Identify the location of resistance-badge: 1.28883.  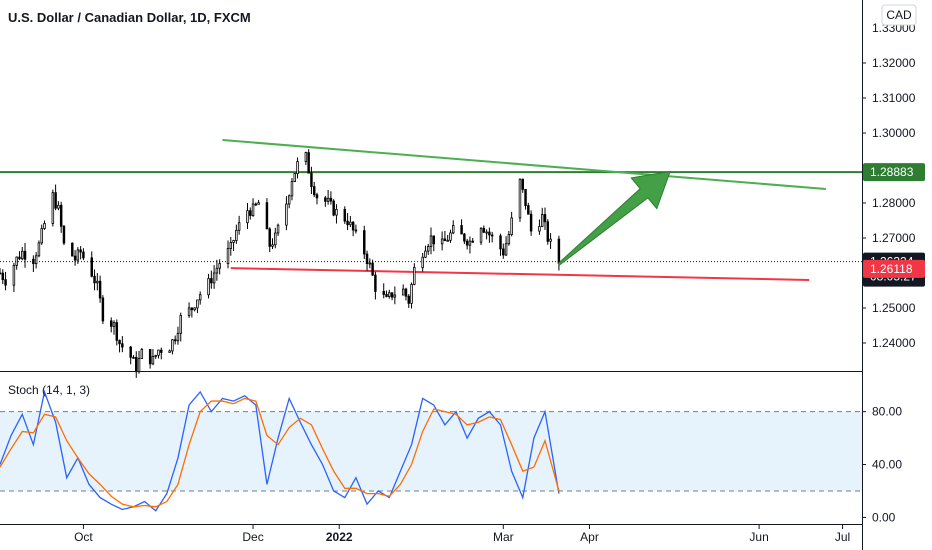
(894, 172).